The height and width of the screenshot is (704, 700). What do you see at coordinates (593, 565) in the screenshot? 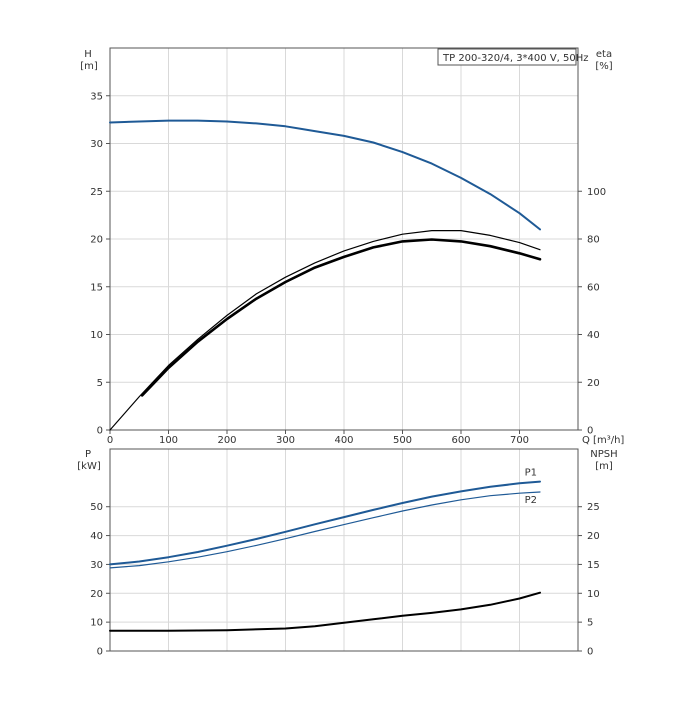
I see `bottom-y-right-tick-label-15: 15` at bounding box center [593, 565].